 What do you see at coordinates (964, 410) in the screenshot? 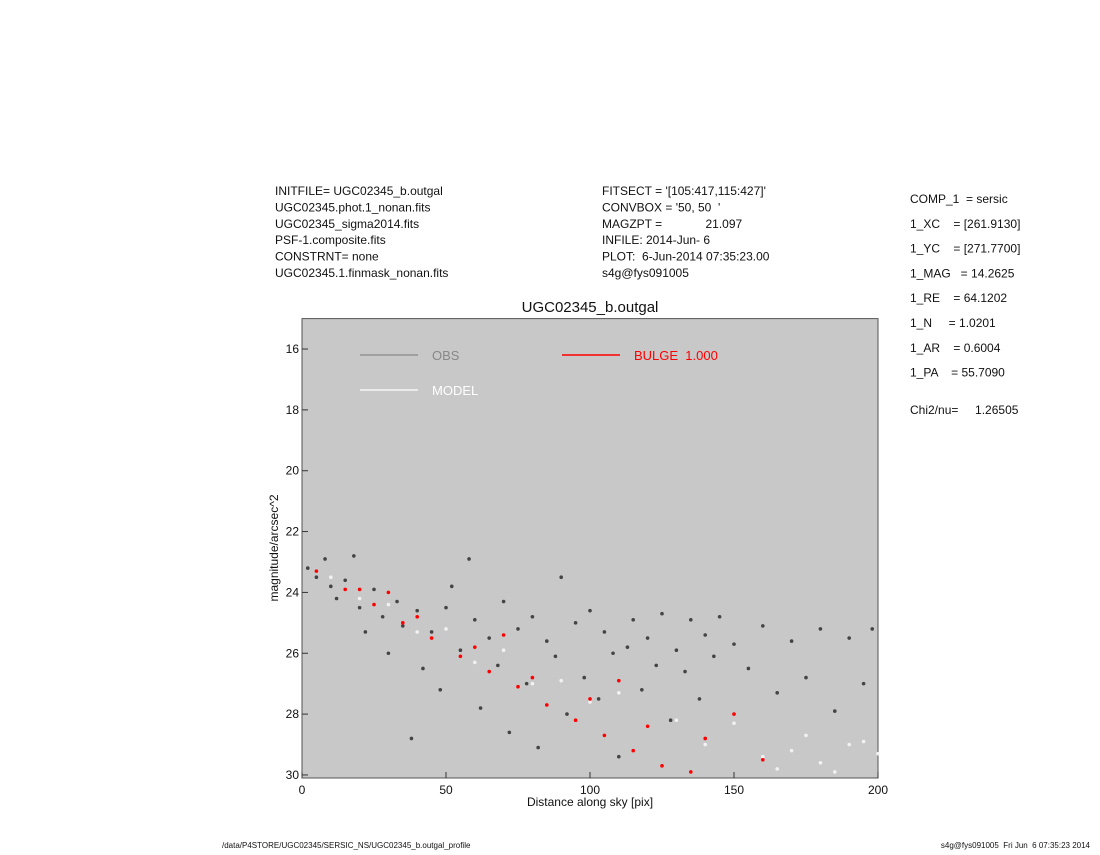
I see `chi2: Chi2/nu= 1.26505` at bounding box center [964, 410].